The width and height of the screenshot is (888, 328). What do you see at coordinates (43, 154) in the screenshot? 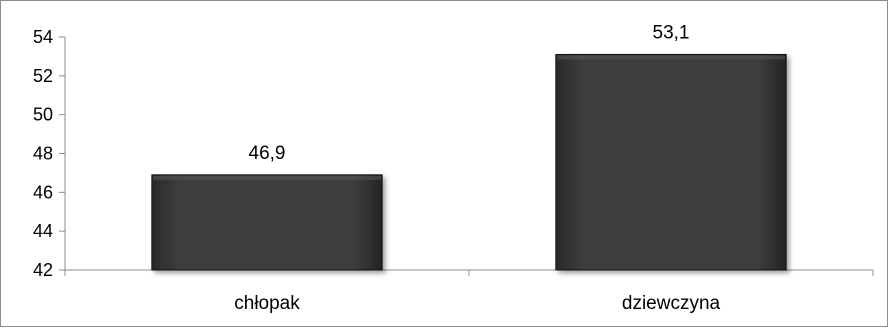
I see `y-tick-label: 48` at bounding box center [43, 154].